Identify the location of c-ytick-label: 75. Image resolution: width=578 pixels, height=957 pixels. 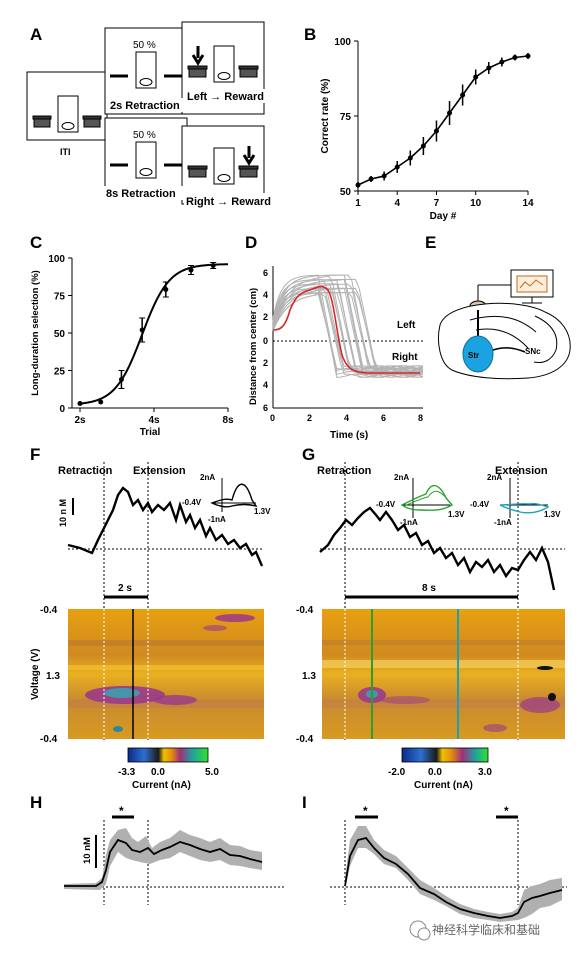
(60, 297).